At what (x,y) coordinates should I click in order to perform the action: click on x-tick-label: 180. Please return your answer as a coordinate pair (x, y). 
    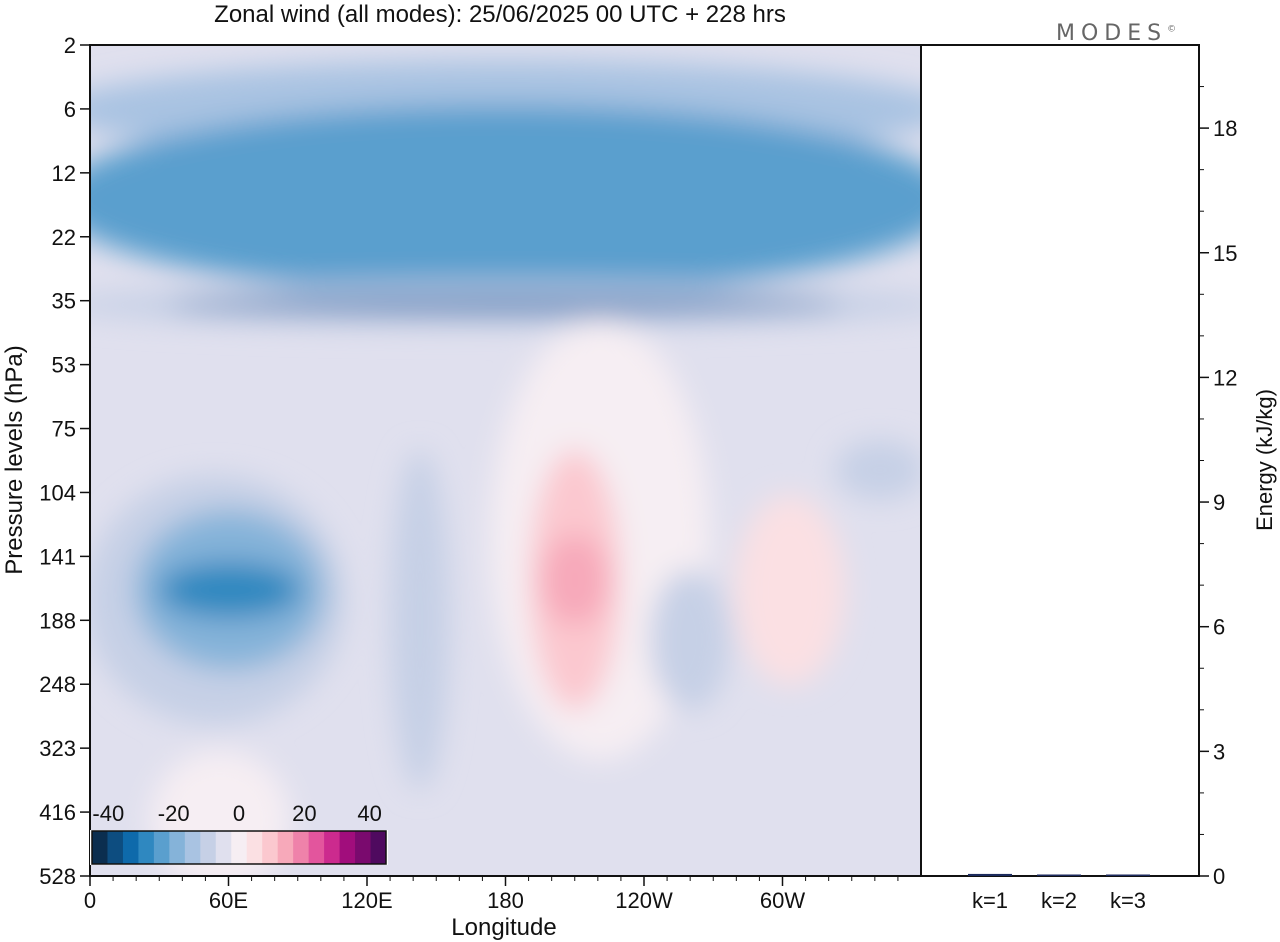
    Looking at the image, I should click on (505, 900).